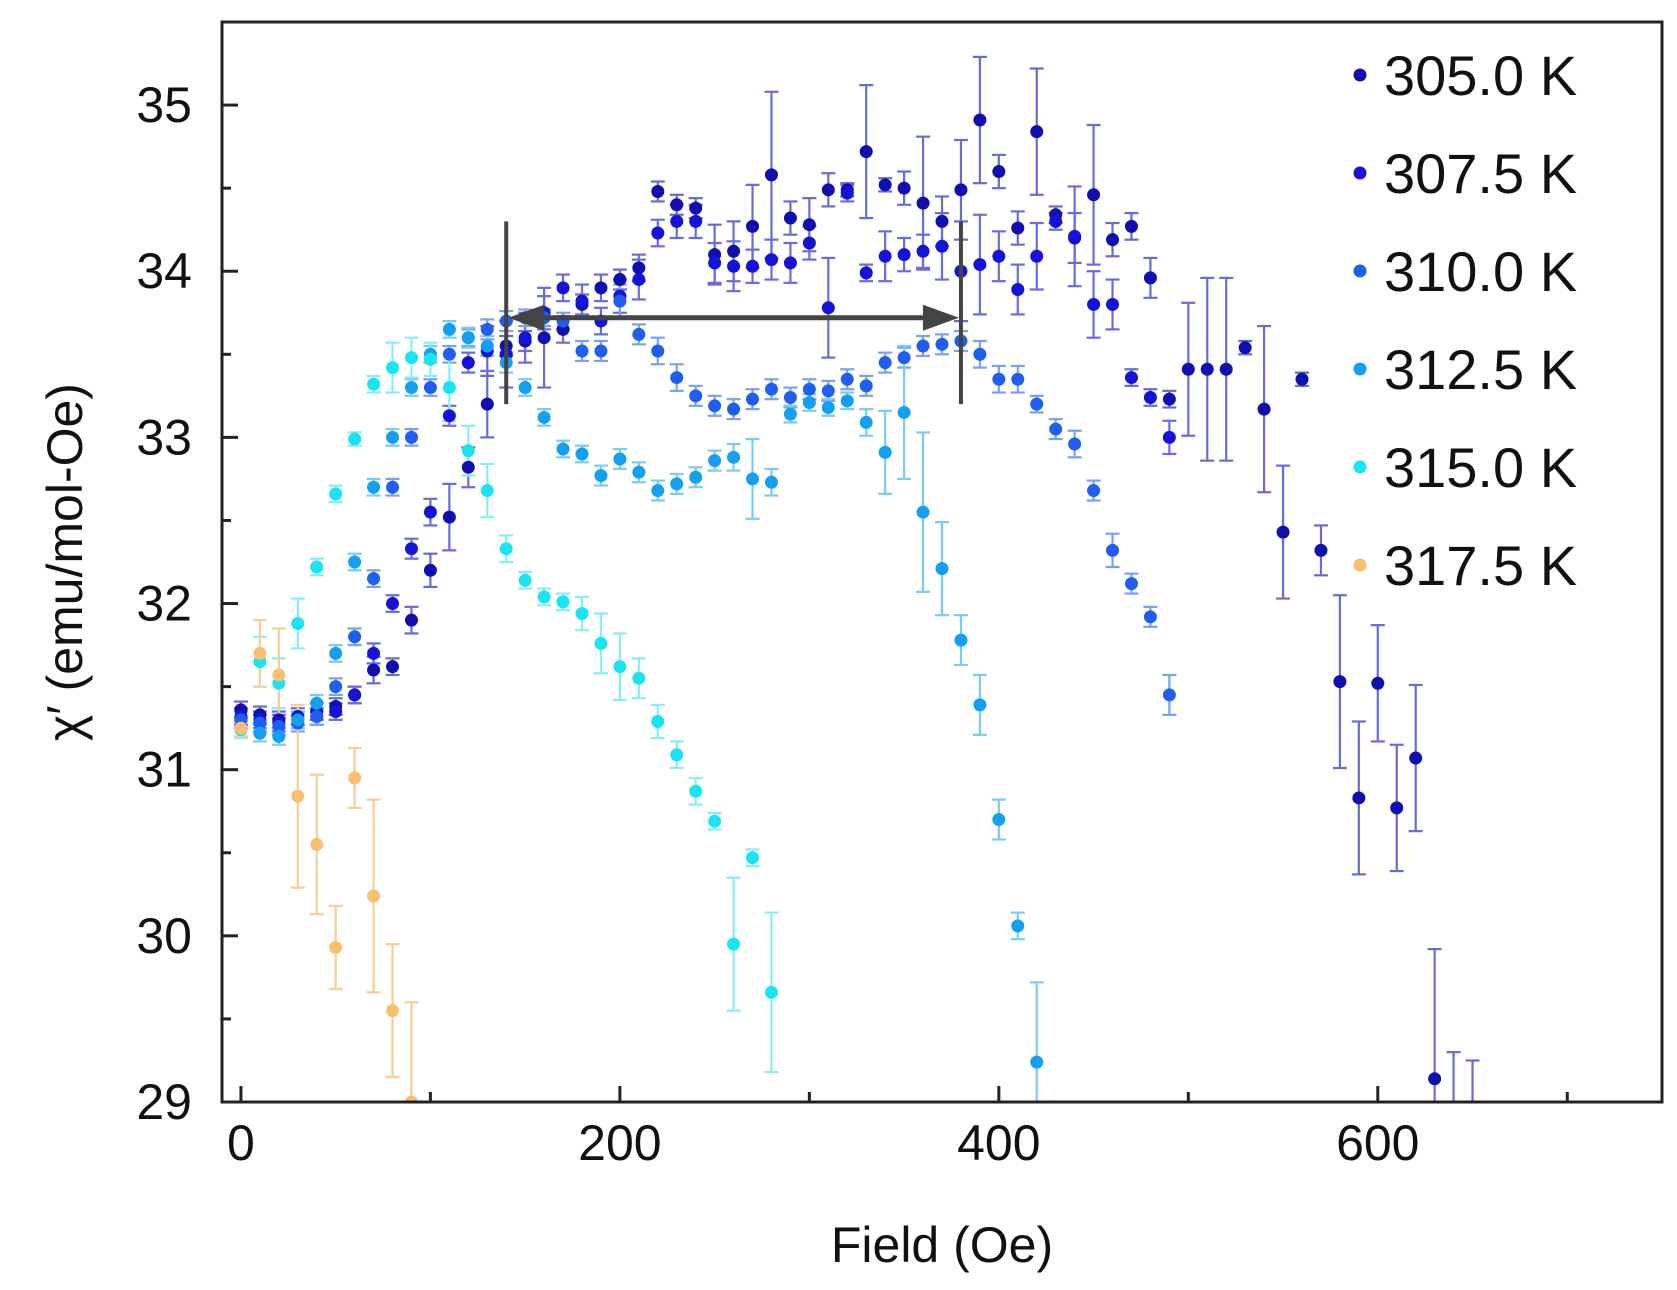 The width and height of the screenshot is (1677, 1290). Describe the element at coordinates (1480, 75) in the screenshot. I see `legend-label: 305.0 K` at that location.